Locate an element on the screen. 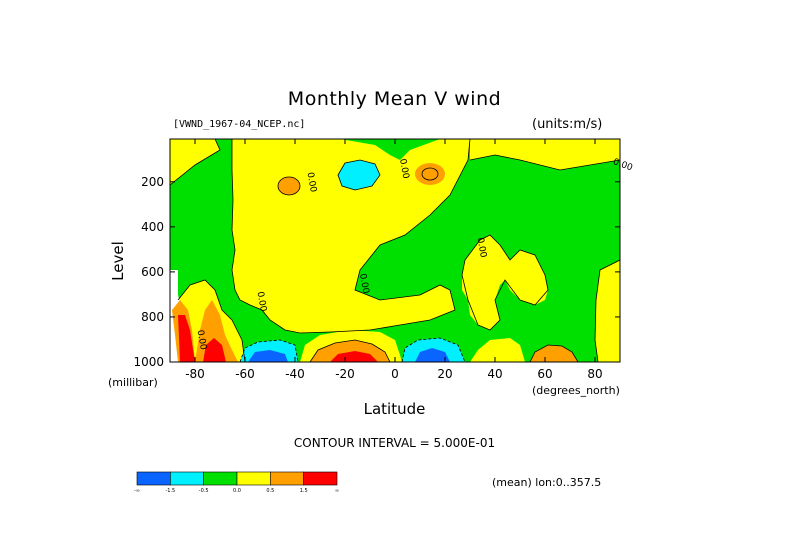 Image resolution: width=789 pixels, height=558 pixels. colorbar-tick-label: 0.0 is located at coordinates (237, 491).